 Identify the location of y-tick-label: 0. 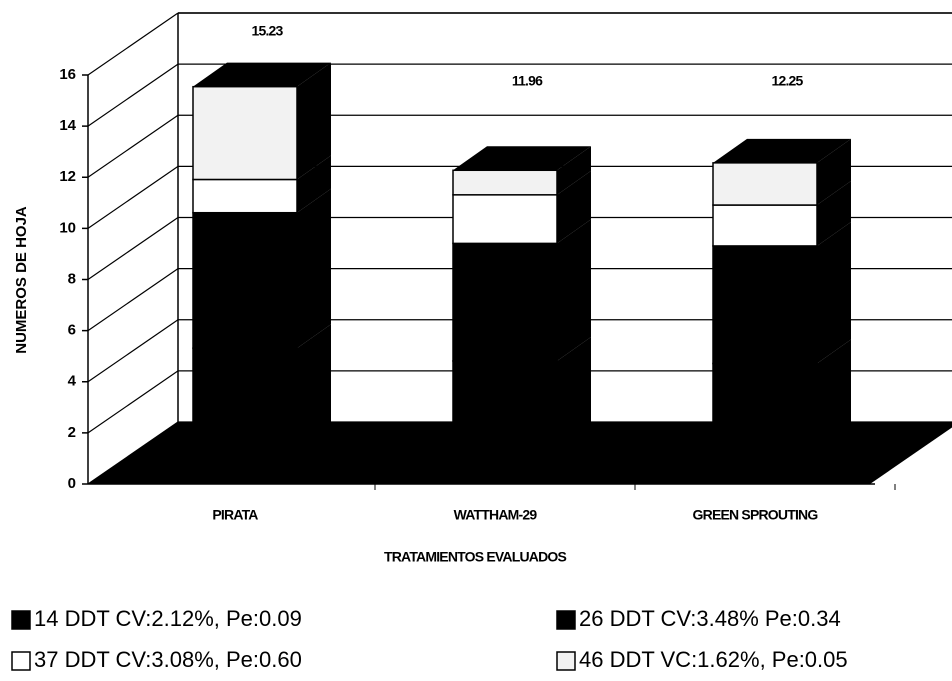
(72, 483).